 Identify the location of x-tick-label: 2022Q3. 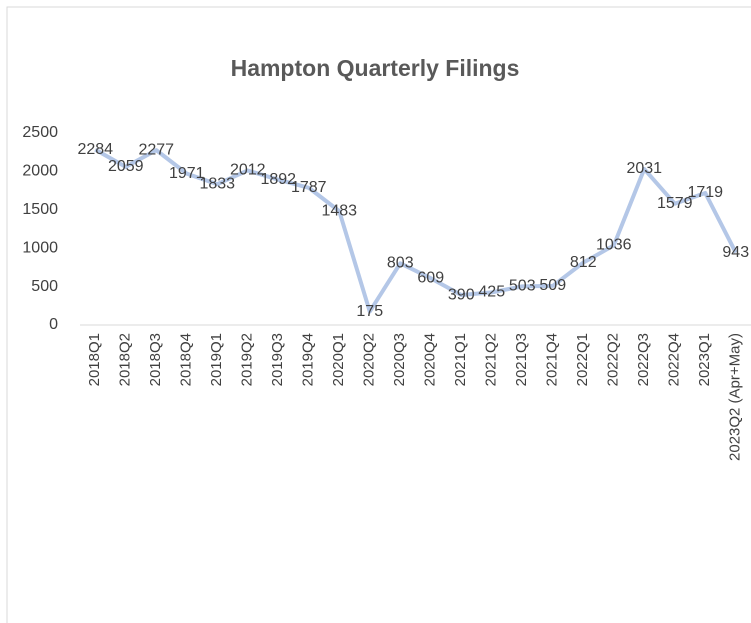
(643, 359).